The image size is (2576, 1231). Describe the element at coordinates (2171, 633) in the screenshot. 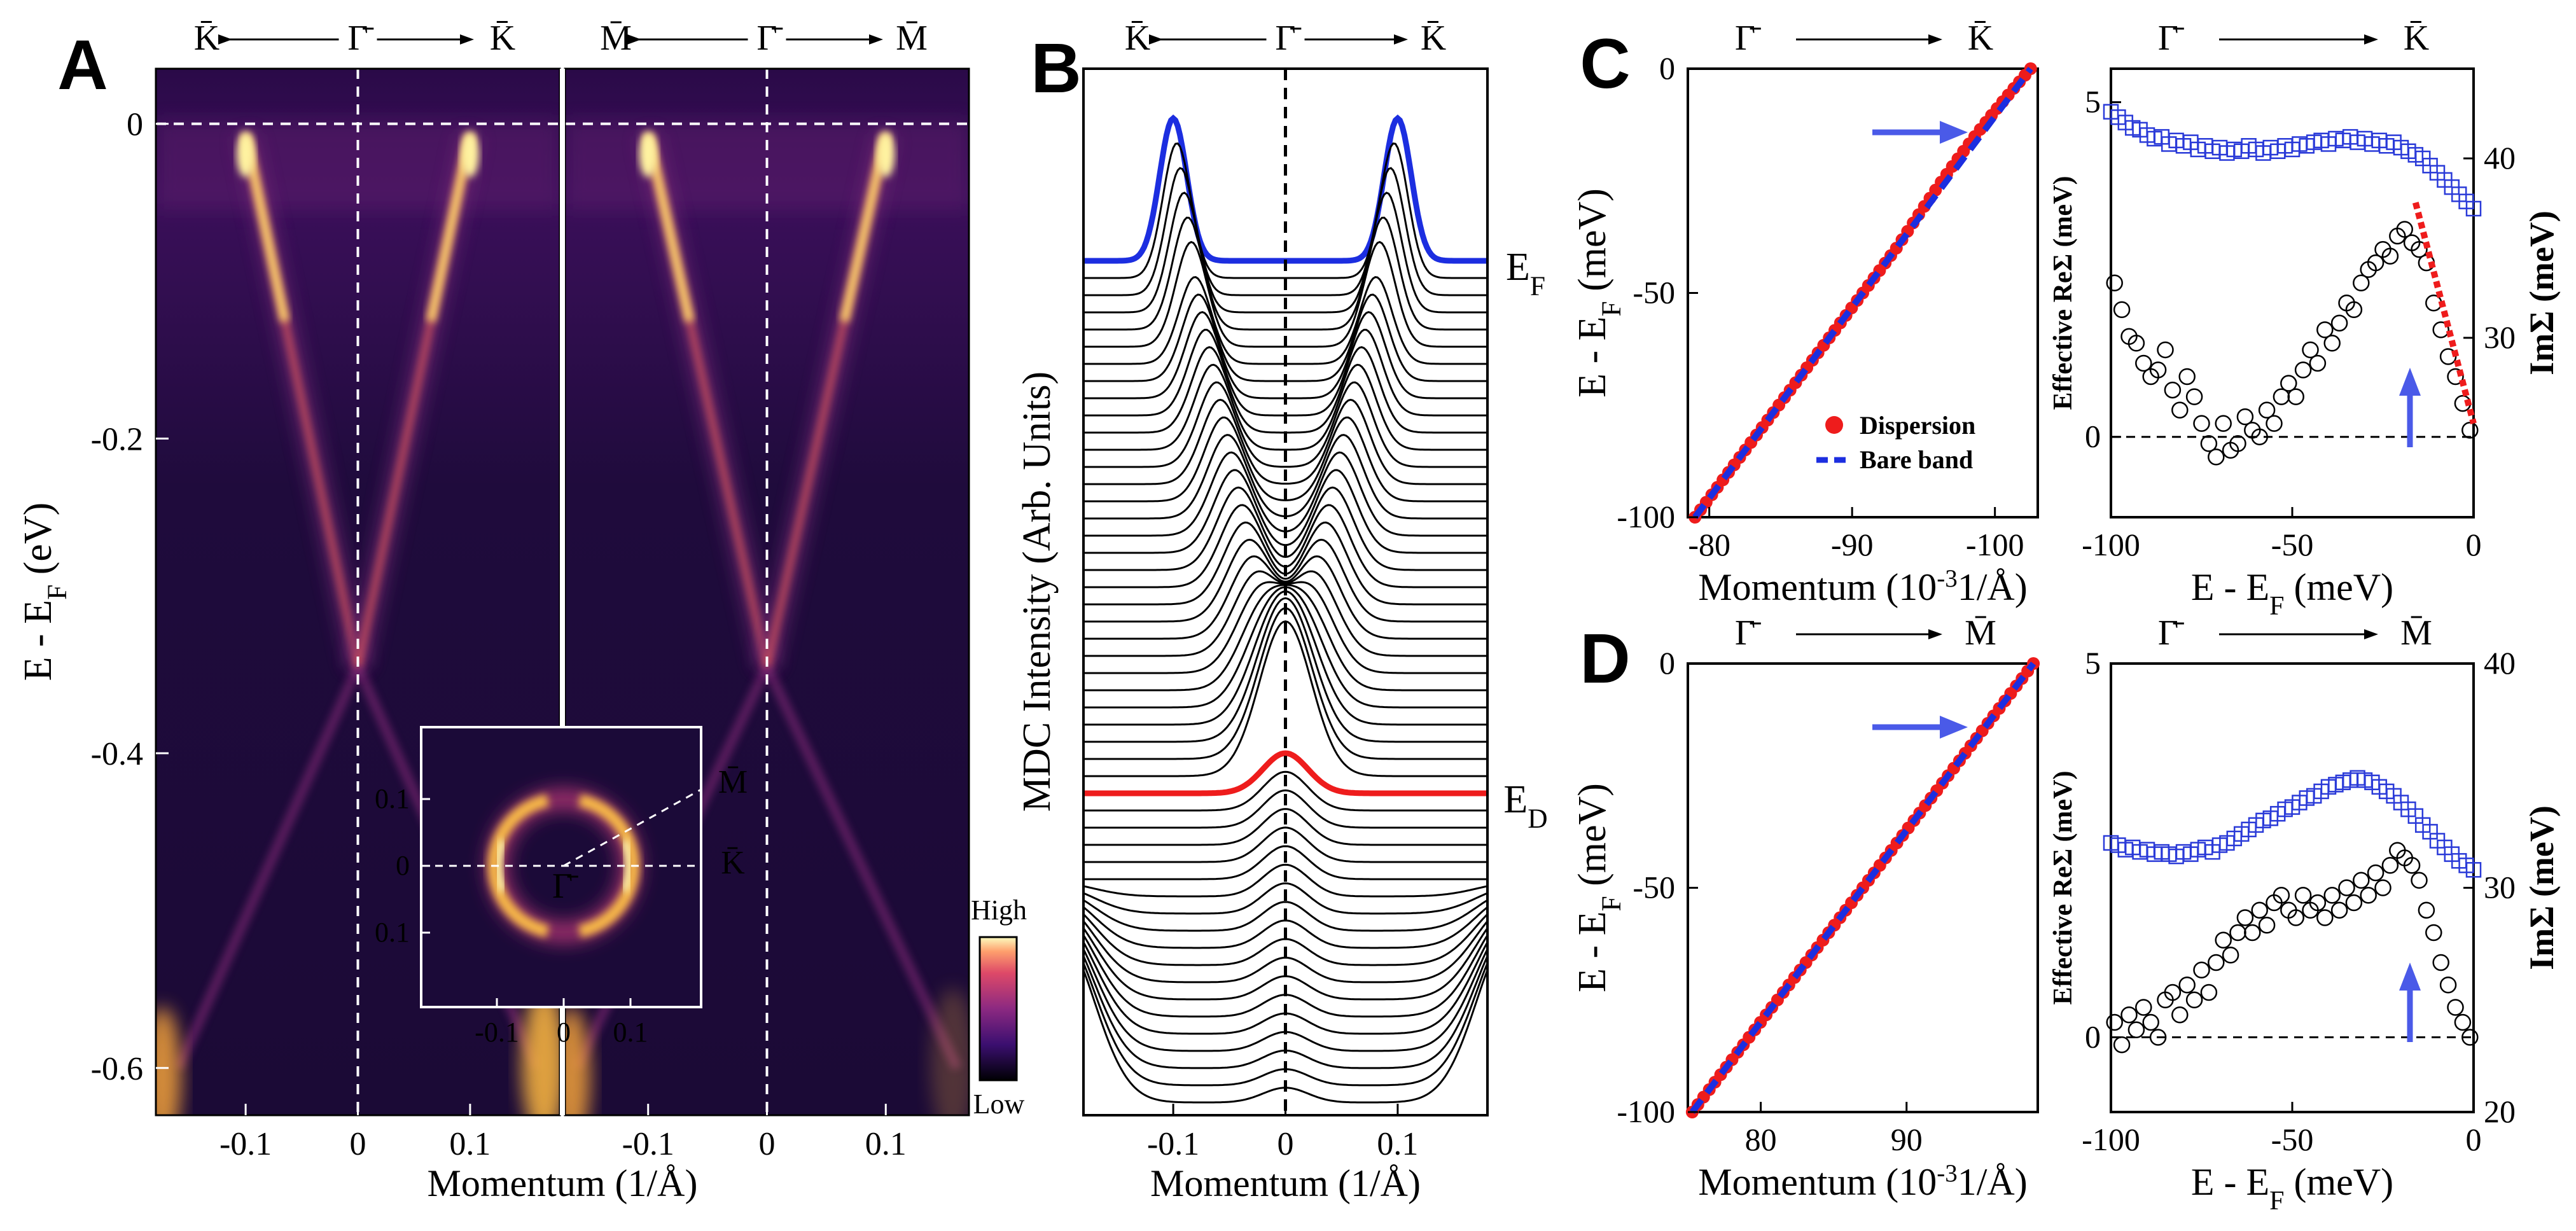

I see `D2-dir-left: Γ̄` at that location.